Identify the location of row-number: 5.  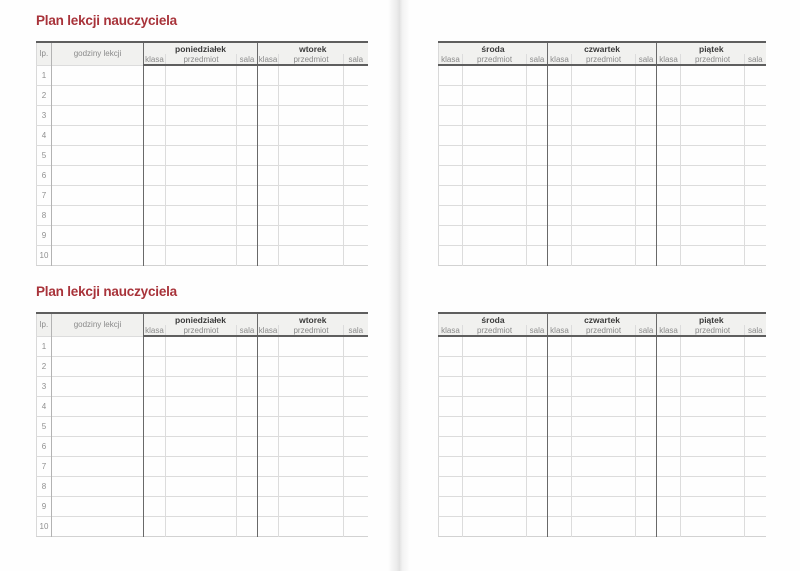
(44, 154).